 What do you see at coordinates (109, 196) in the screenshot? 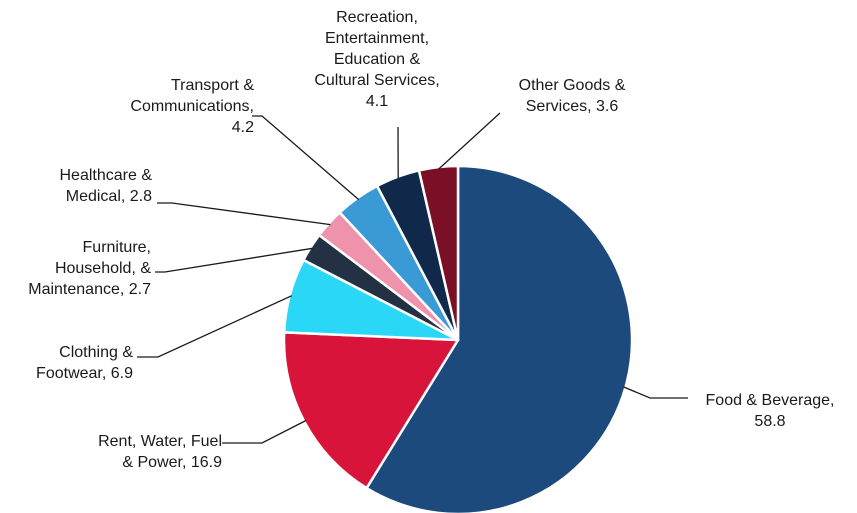
I see `slice-label-line: Medical, 2.8` at bounding box center [109, 196].